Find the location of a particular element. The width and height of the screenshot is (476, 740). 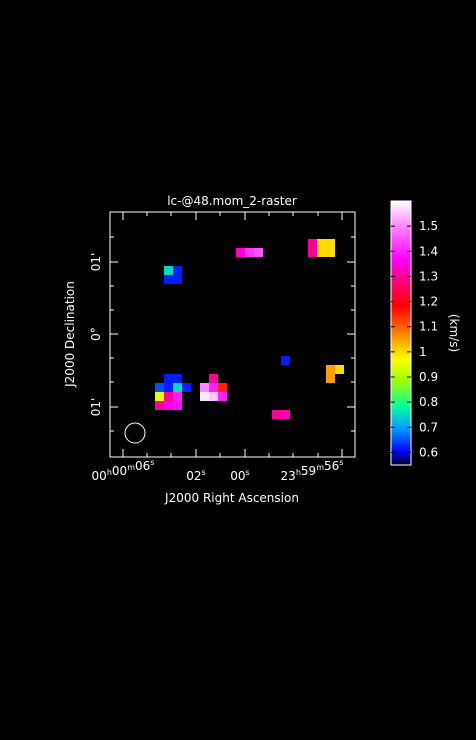

y-axis-label: J2000 Declination is located at coordinates (70, 334).